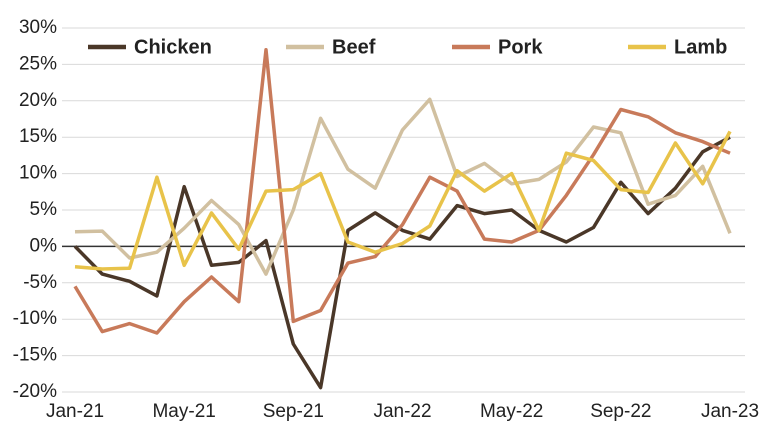 This screenshot has height=437, width=766. What do you see at coordinates (173, 47) in the screenshot?
I see `legend-label: Chicken` at bounding box center [173, 47].